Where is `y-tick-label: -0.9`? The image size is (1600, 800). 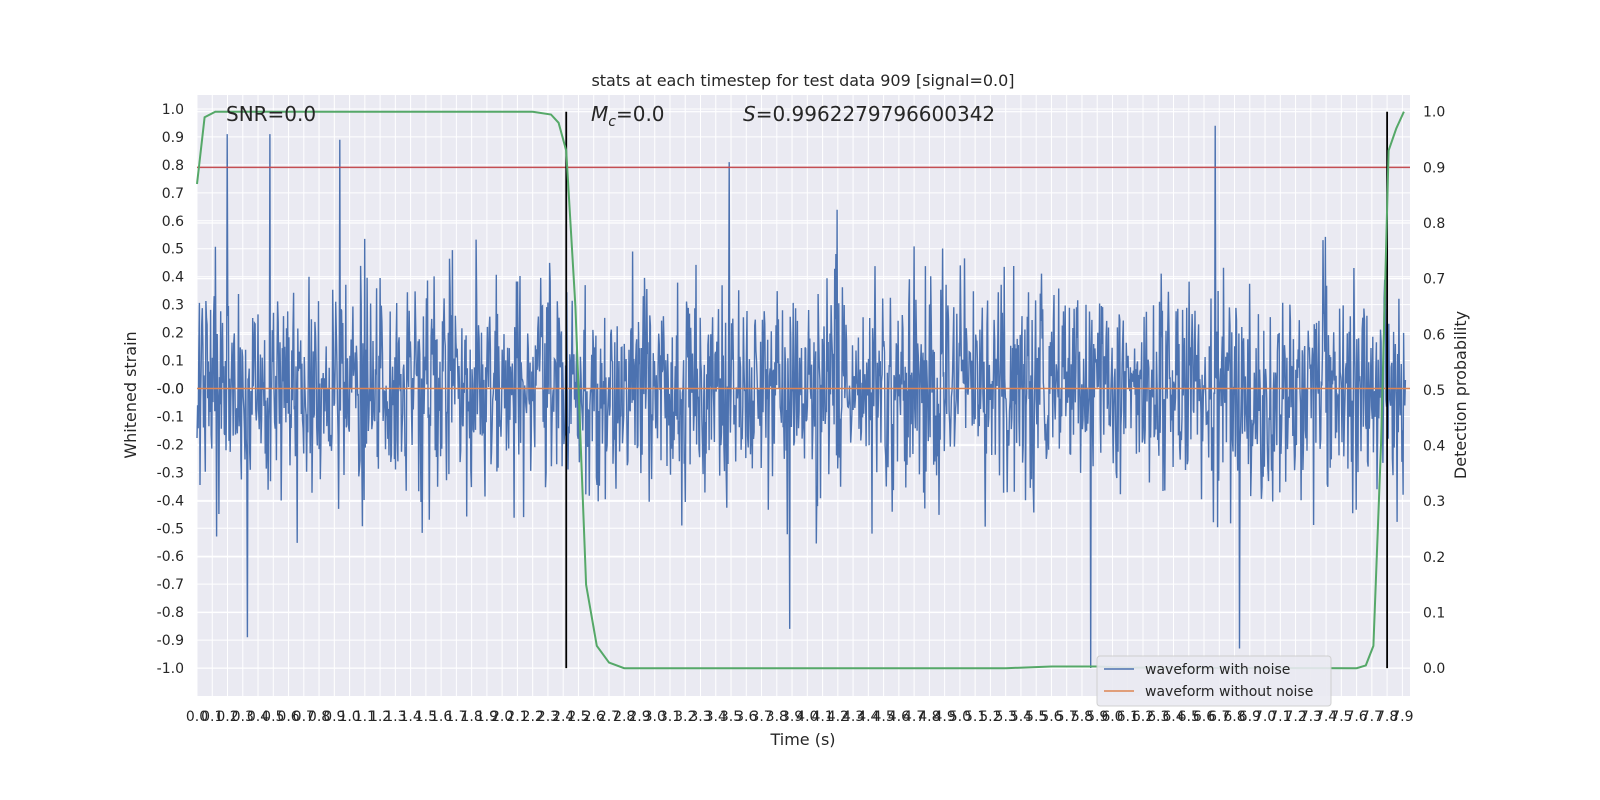
y-tick-label: -0.9 is located at coordinates (170, 641).